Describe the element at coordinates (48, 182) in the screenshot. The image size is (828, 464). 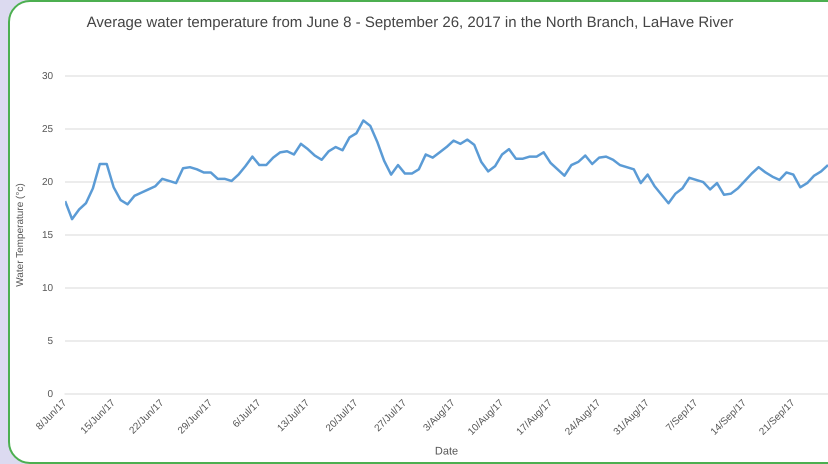
I see `y-tick-label: 20` at that location.